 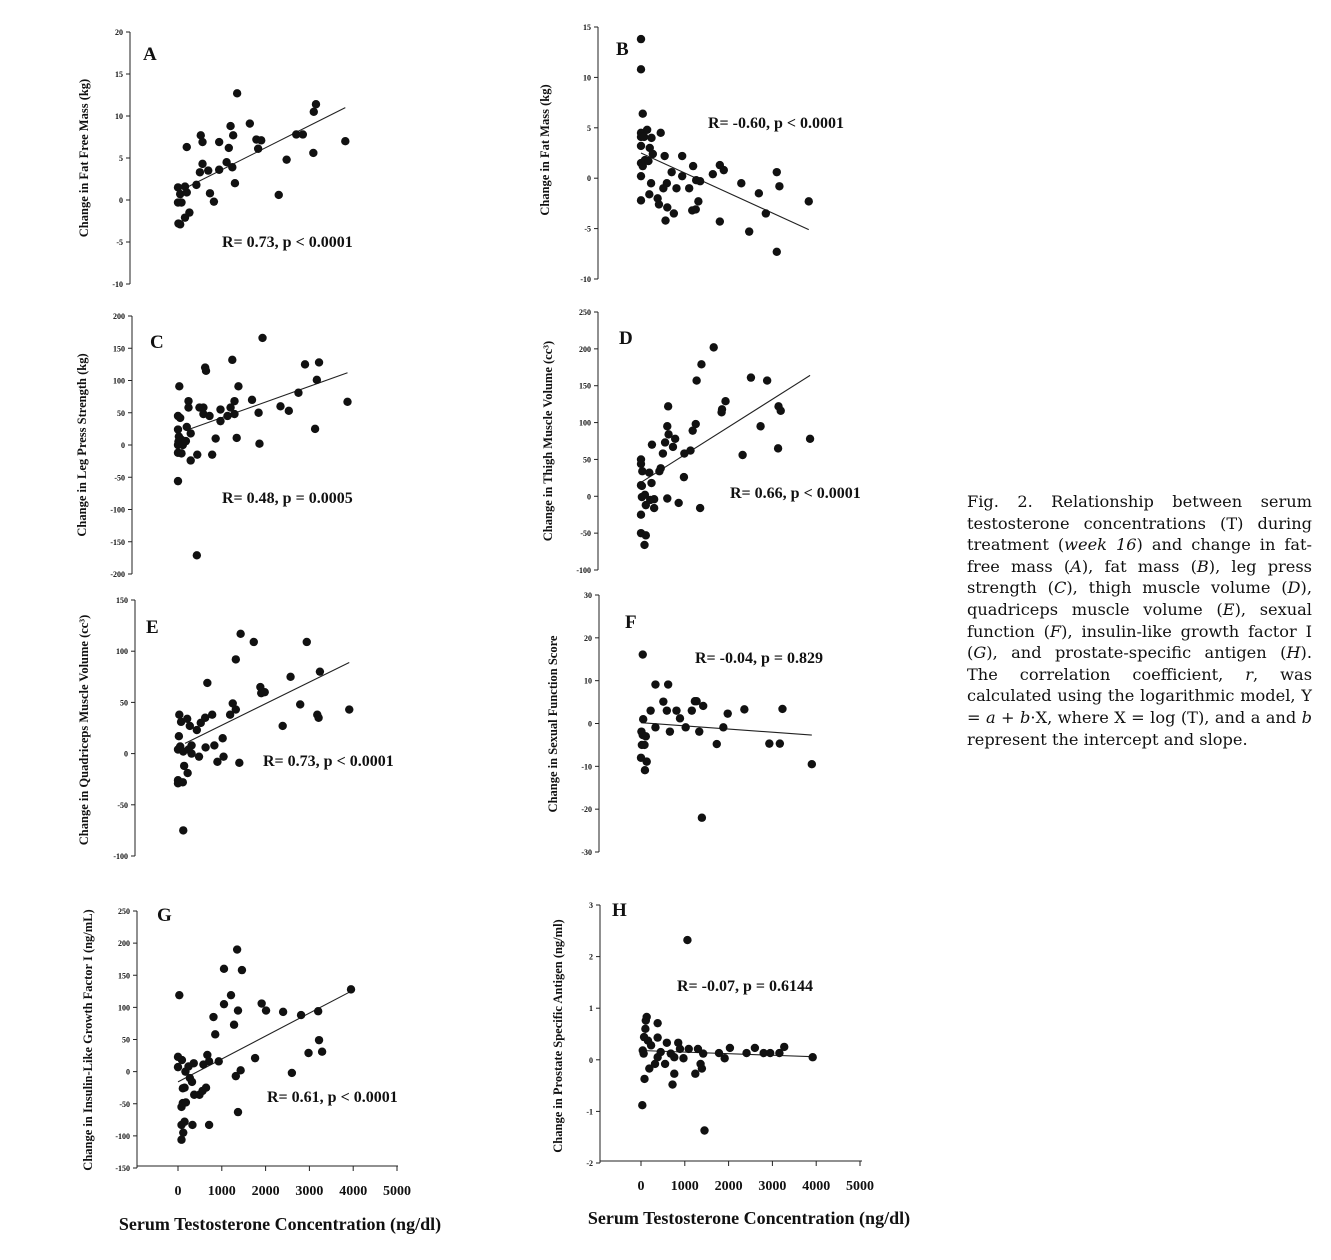 What do you see at coordinates (1139, 555) in the screenshot?
I see `caption-text: ) and change in fat-free mass (` at bounding box center [1139, 555].